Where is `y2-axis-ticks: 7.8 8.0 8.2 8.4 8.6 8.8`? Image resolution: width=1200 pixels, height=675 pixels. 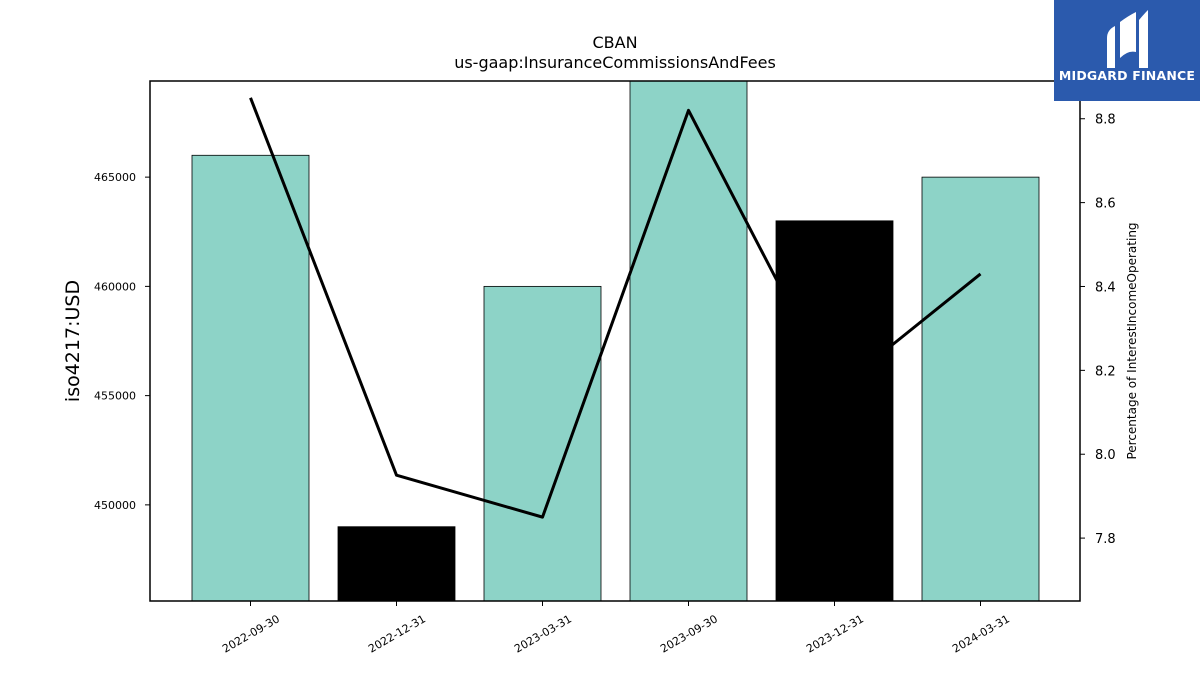 y2-axis-ticks: 7.8 8.0 8.2 8.4 8.6 8.8 is located at coordinates (1098, 330).